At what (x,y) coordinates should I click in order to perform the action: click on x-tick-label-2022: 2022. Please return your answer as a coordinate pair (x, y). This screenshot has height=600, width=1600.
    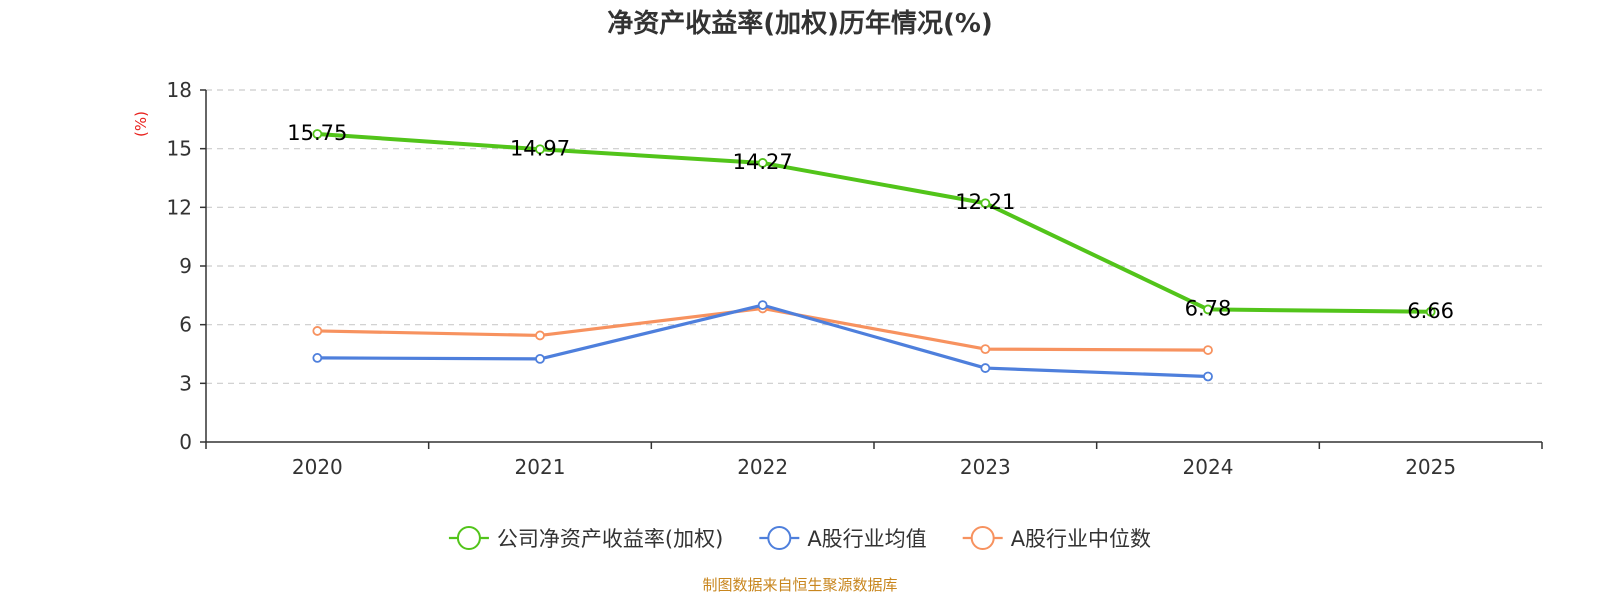
    Looking at the image, I should click on (762, 467).